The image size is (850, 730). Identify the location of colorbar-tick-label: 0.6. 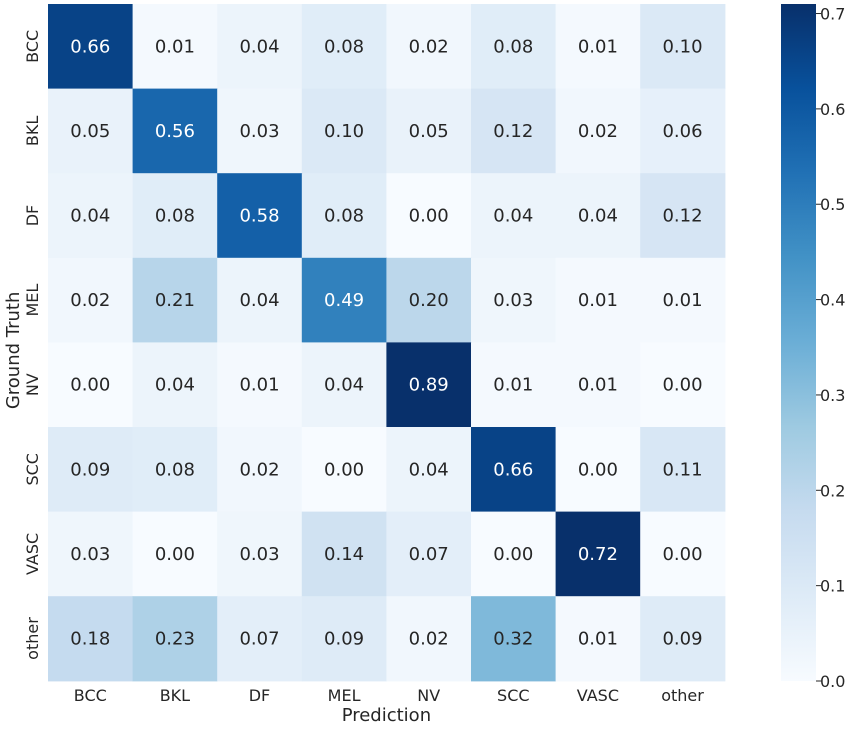
(832, 109).